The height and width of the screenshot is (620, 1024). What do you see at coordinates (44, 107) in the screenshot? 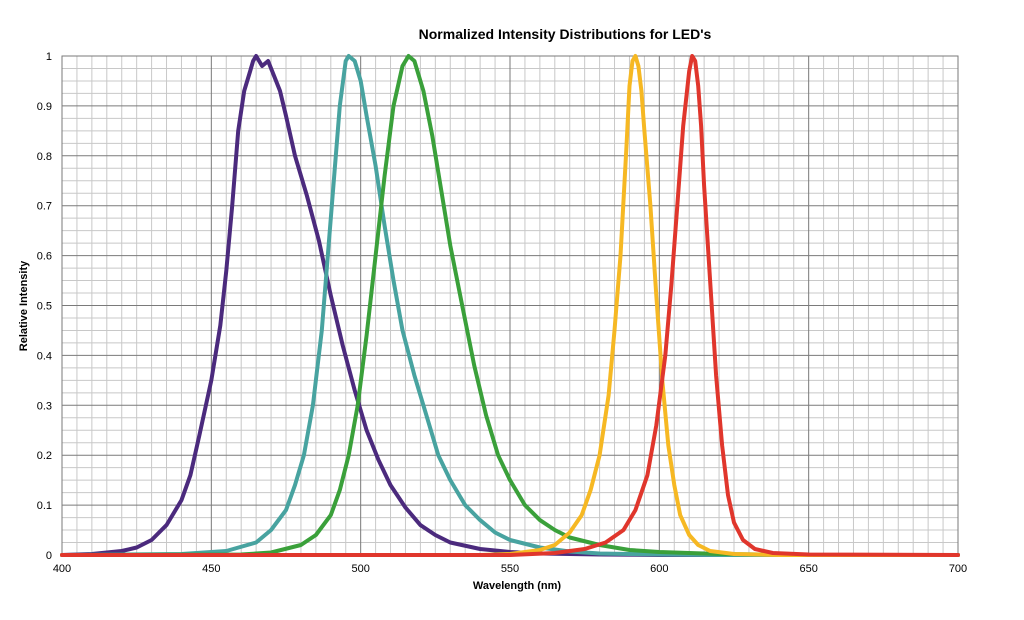
I see `y-tick-label: 0.9` at bounding box center [44, 107].